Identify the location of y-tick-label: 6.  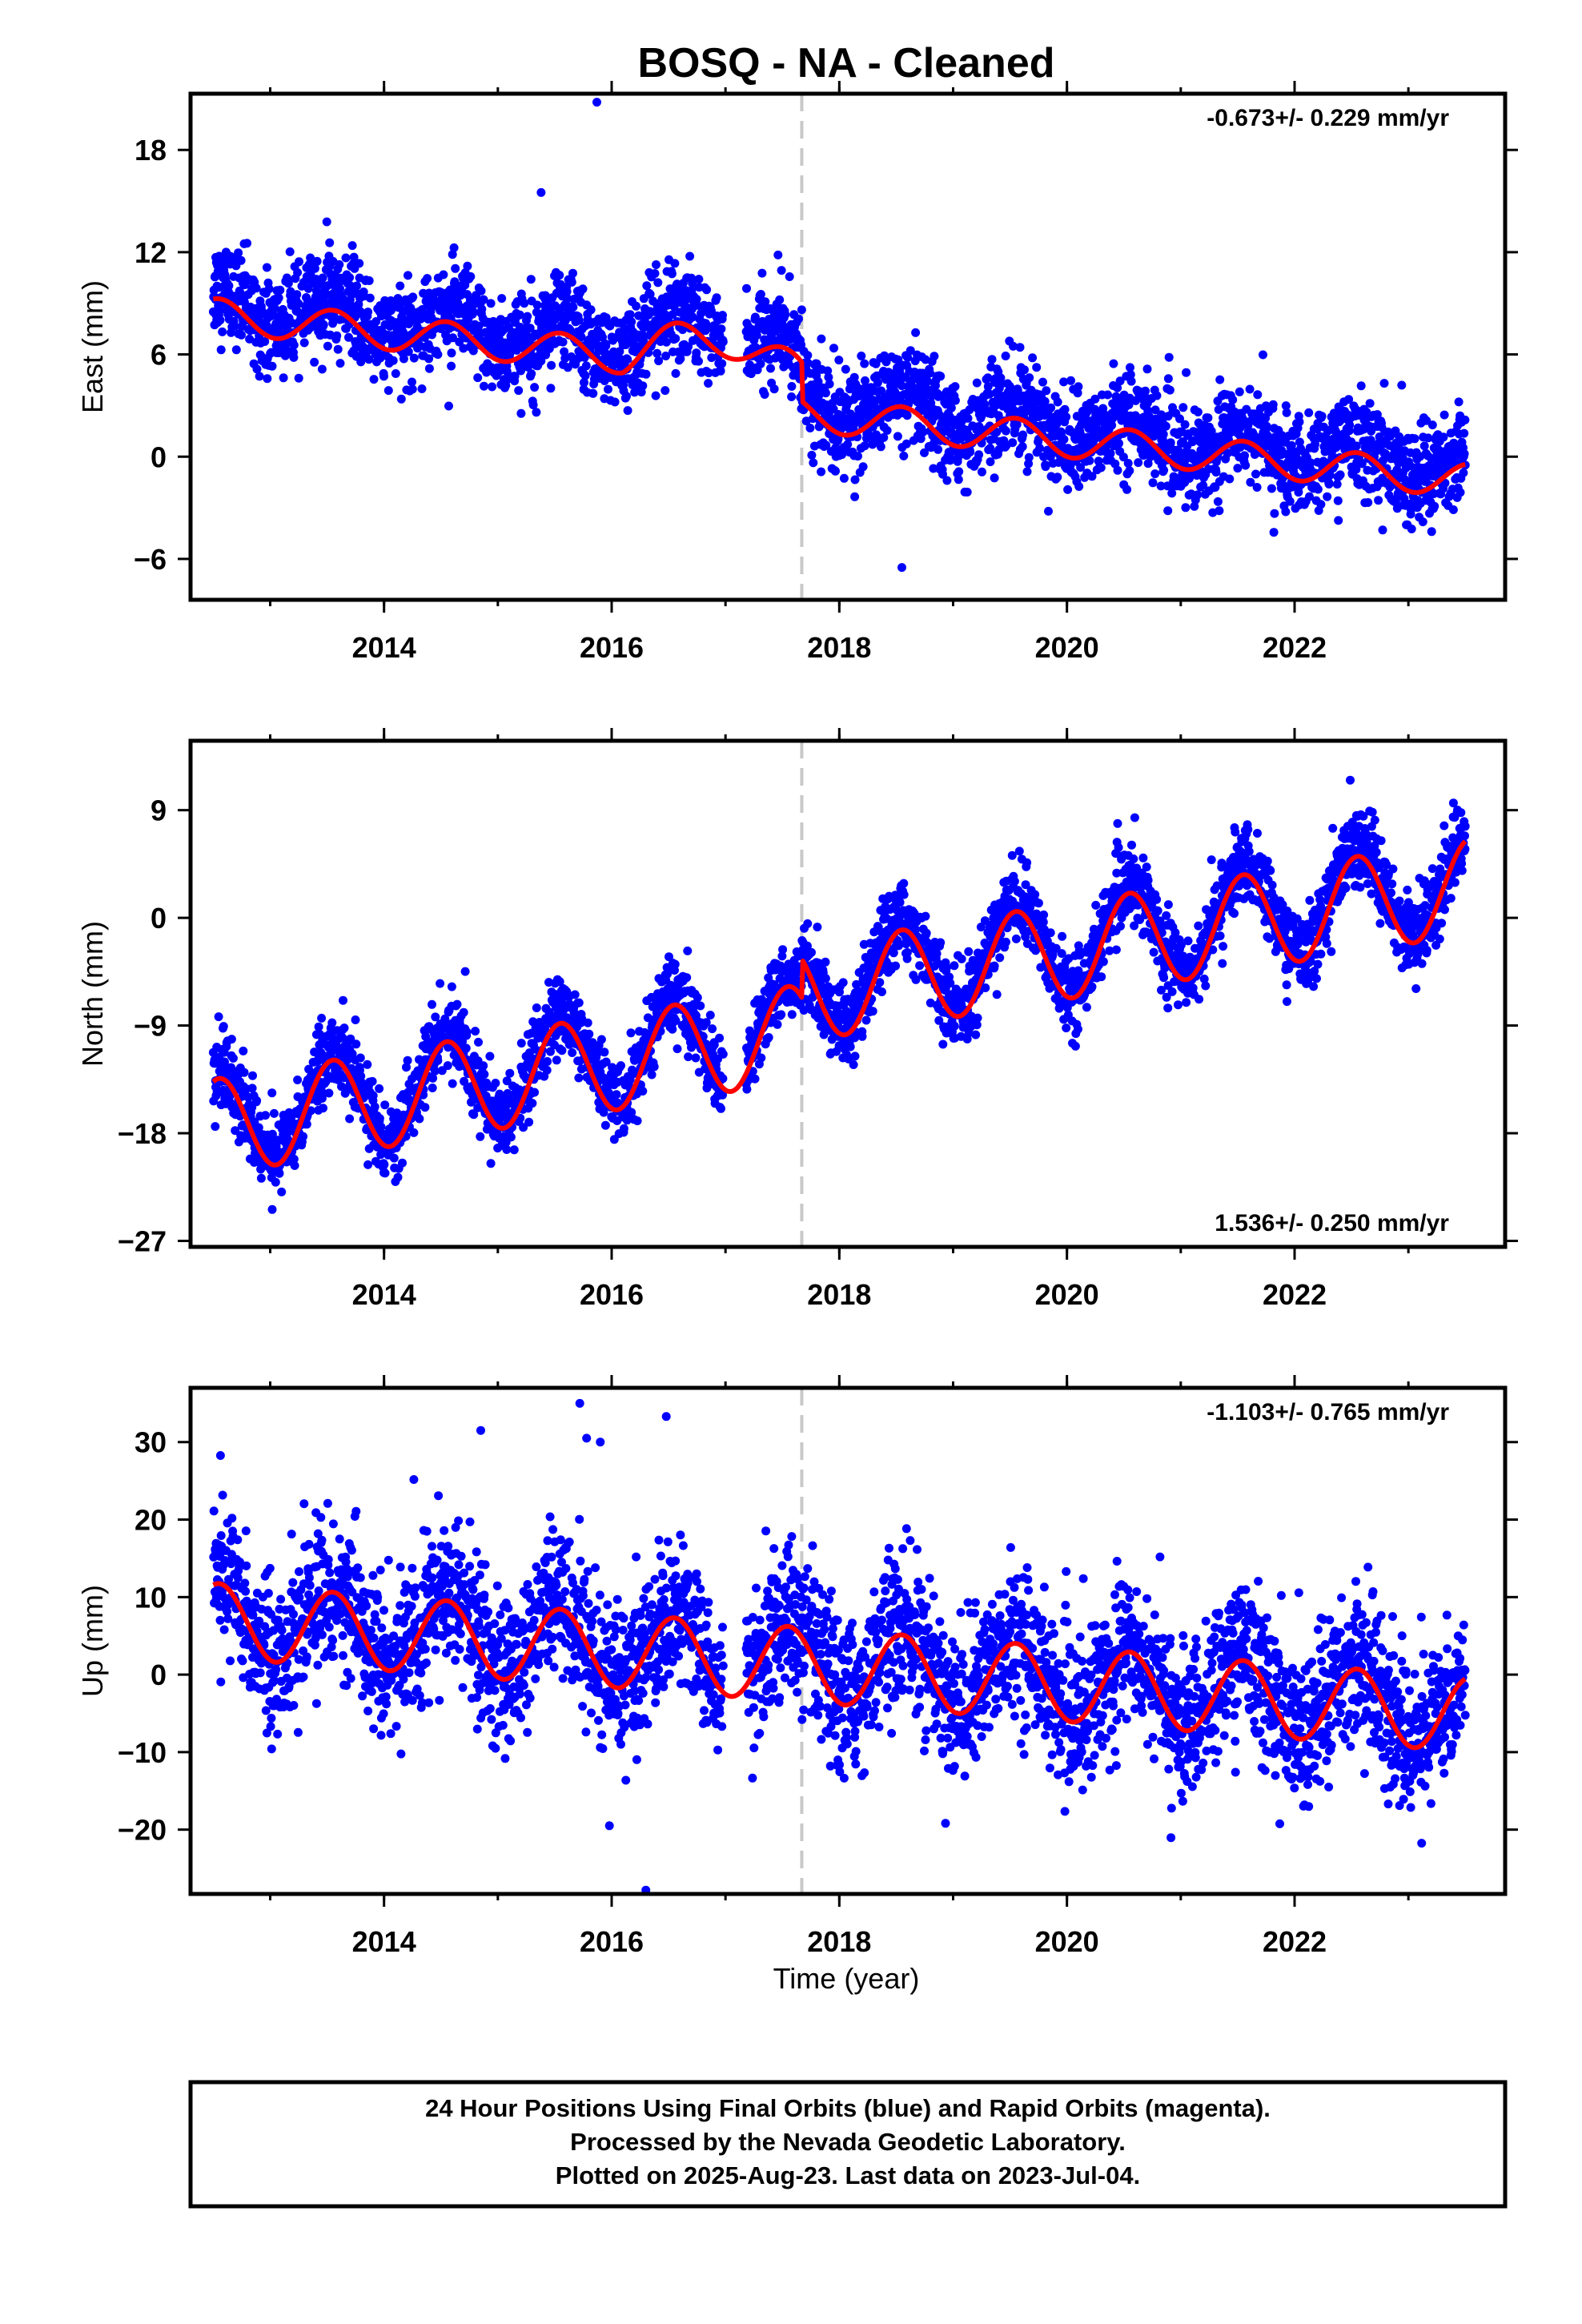
(159, 356).